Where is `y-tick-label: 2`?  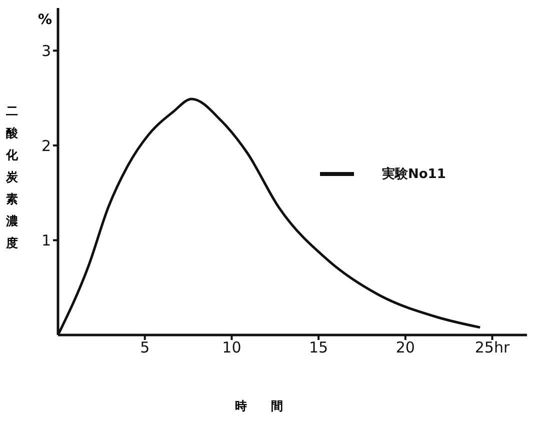
y-tick-label: 2 is located at coordinates (46, 145).